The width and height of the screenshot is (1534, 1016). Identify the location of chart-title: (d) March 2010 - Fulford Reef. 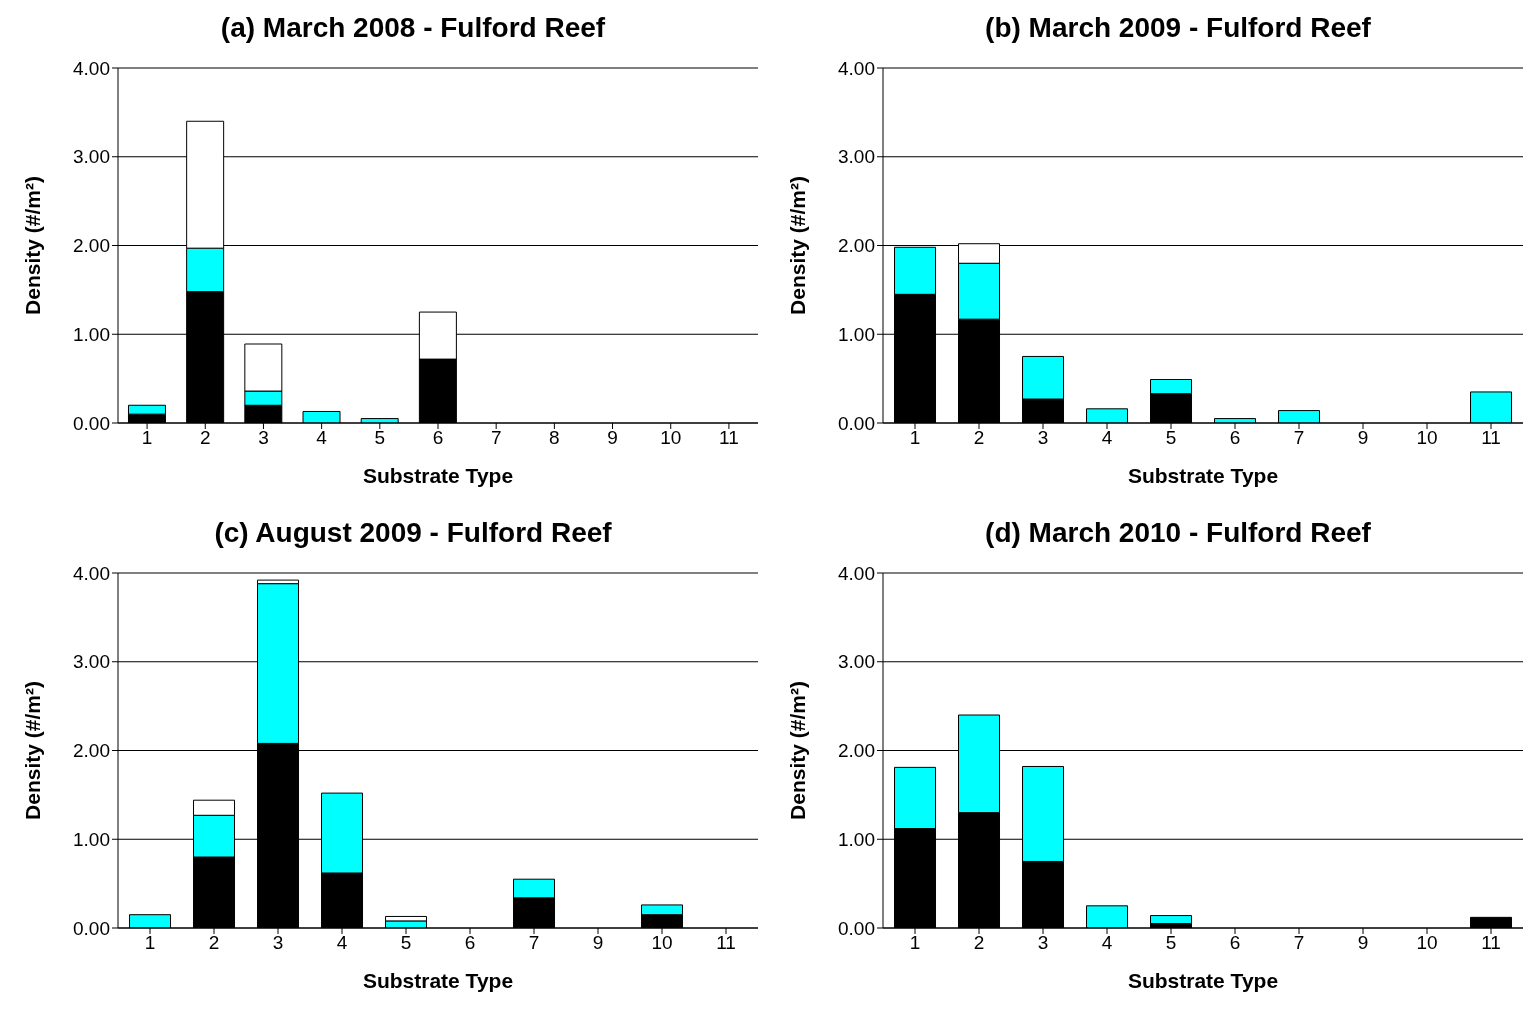
(1178, 533).